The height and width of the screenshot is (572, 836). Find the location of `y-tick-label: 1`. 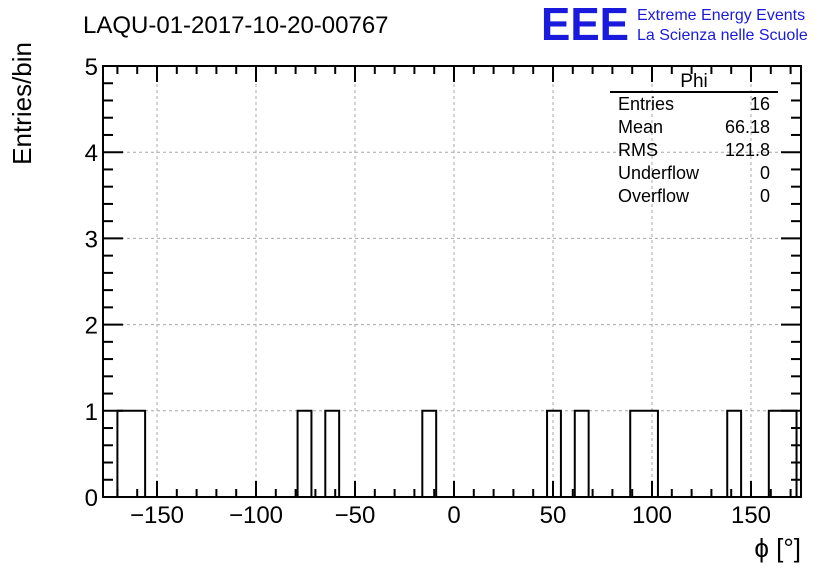

y-tick-label: 1 is located at coordinates (91, 412).